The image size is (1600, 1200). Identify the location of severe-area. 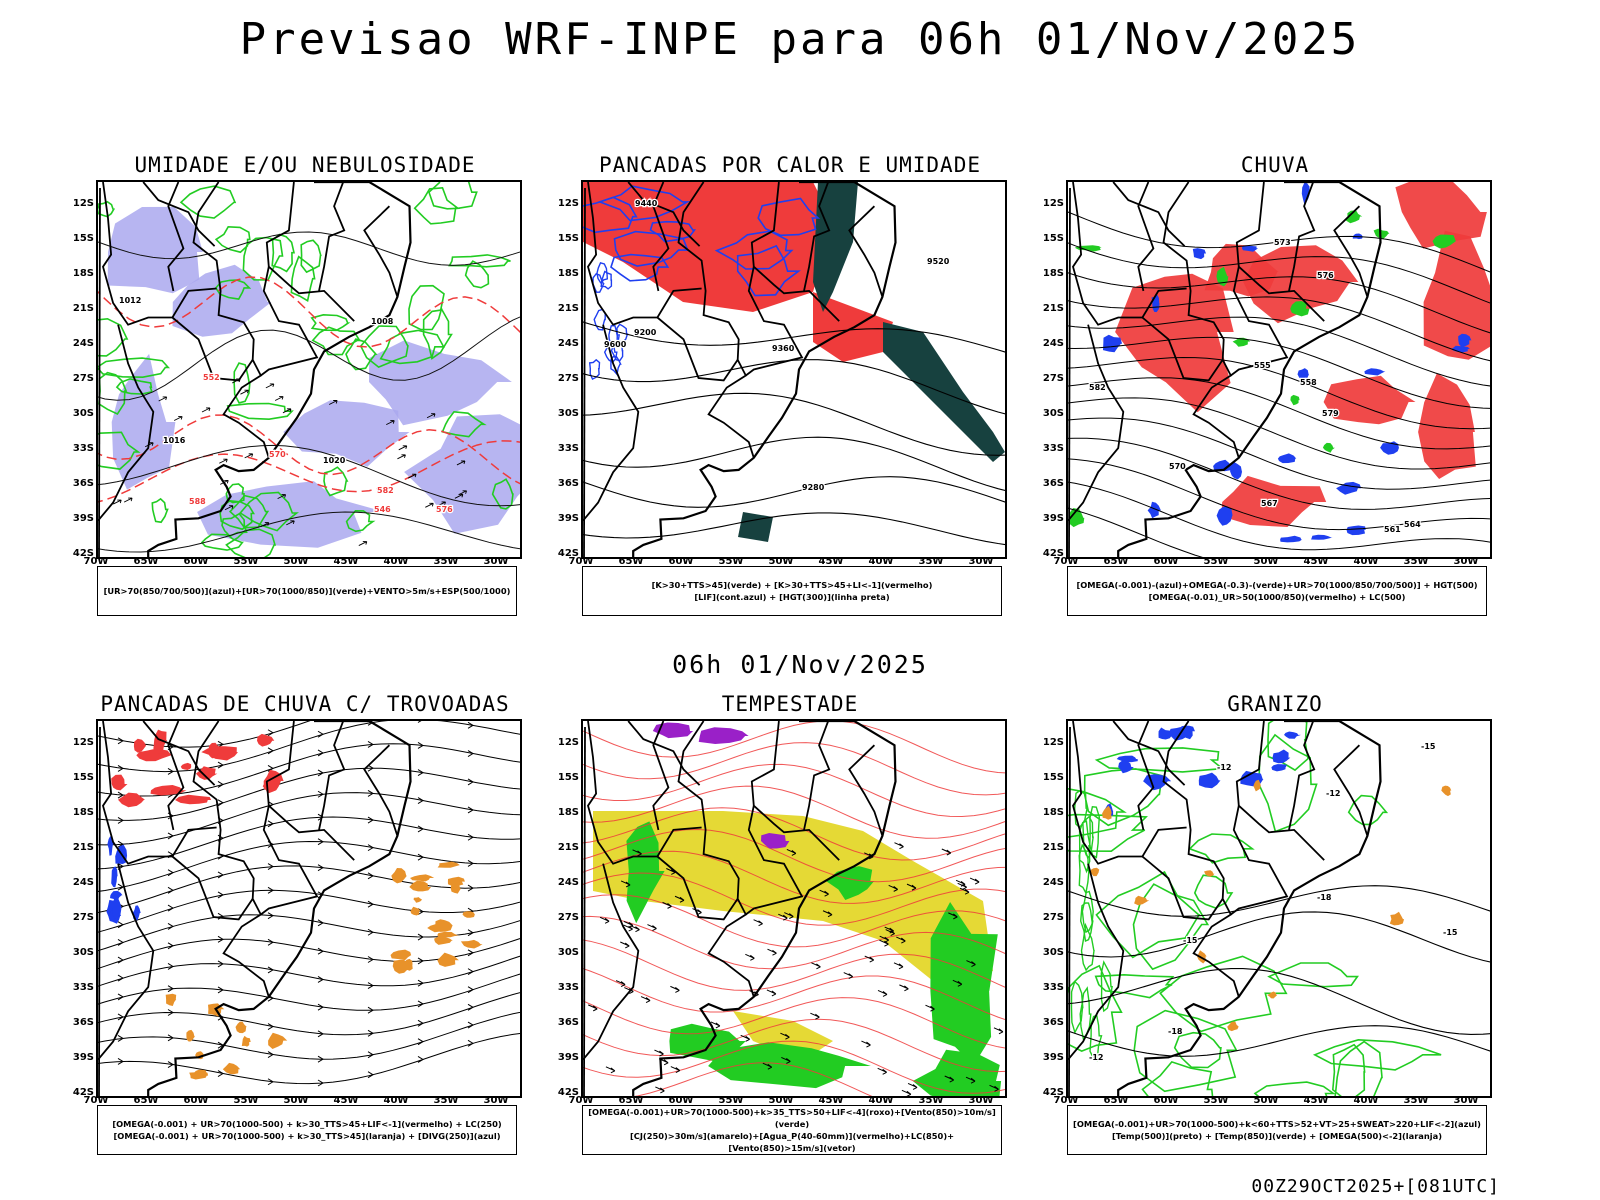
(673, 730).